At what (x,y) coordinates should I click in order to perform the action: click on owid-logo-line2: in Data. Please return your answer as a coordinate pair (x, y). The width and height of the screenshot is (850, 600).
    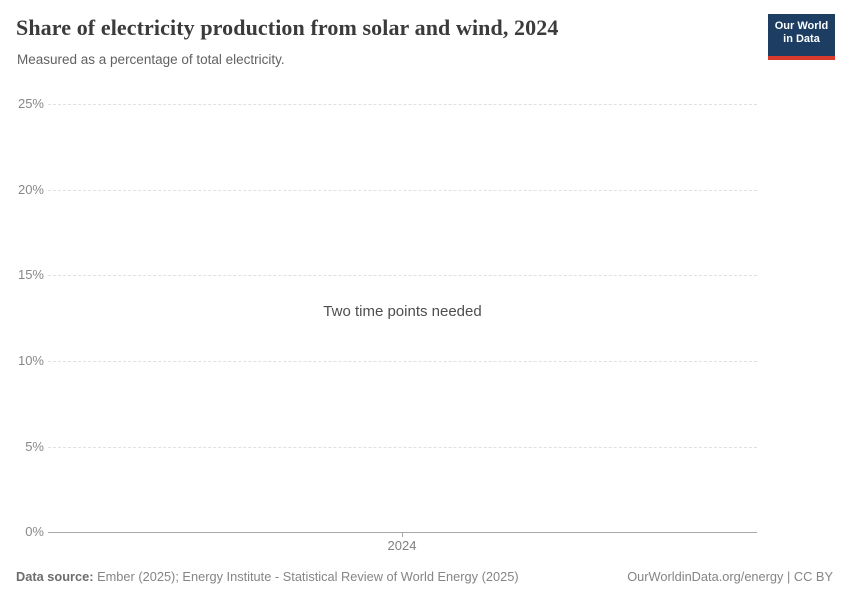
    Looking at the image, I should click on (801, 39).